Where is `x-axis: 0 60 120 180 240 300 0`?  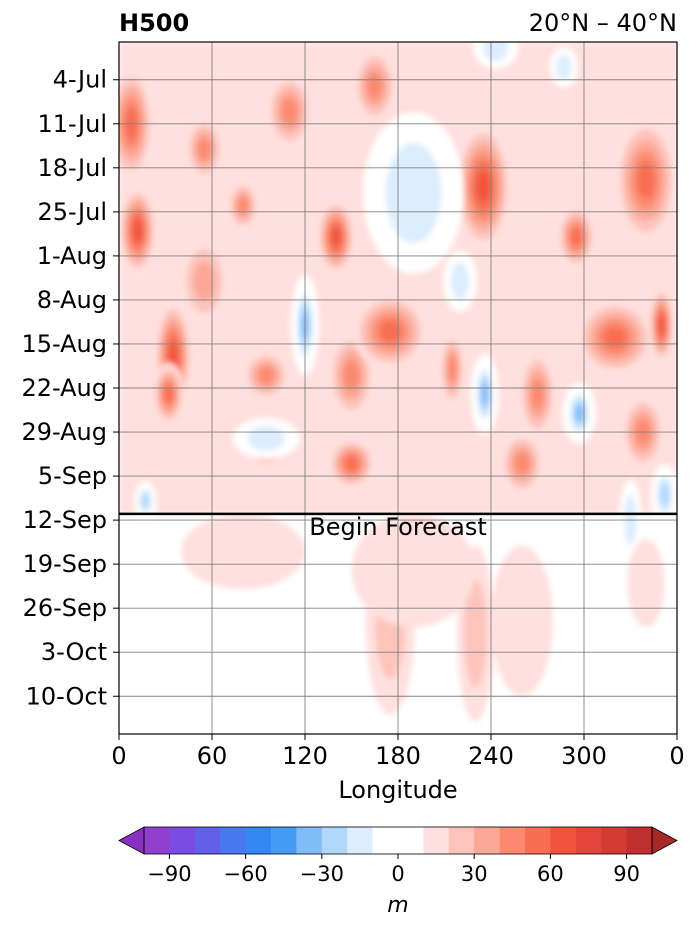
x-axis: 0 60 120 180 240 300 0 is located at coordinates (398, 752).